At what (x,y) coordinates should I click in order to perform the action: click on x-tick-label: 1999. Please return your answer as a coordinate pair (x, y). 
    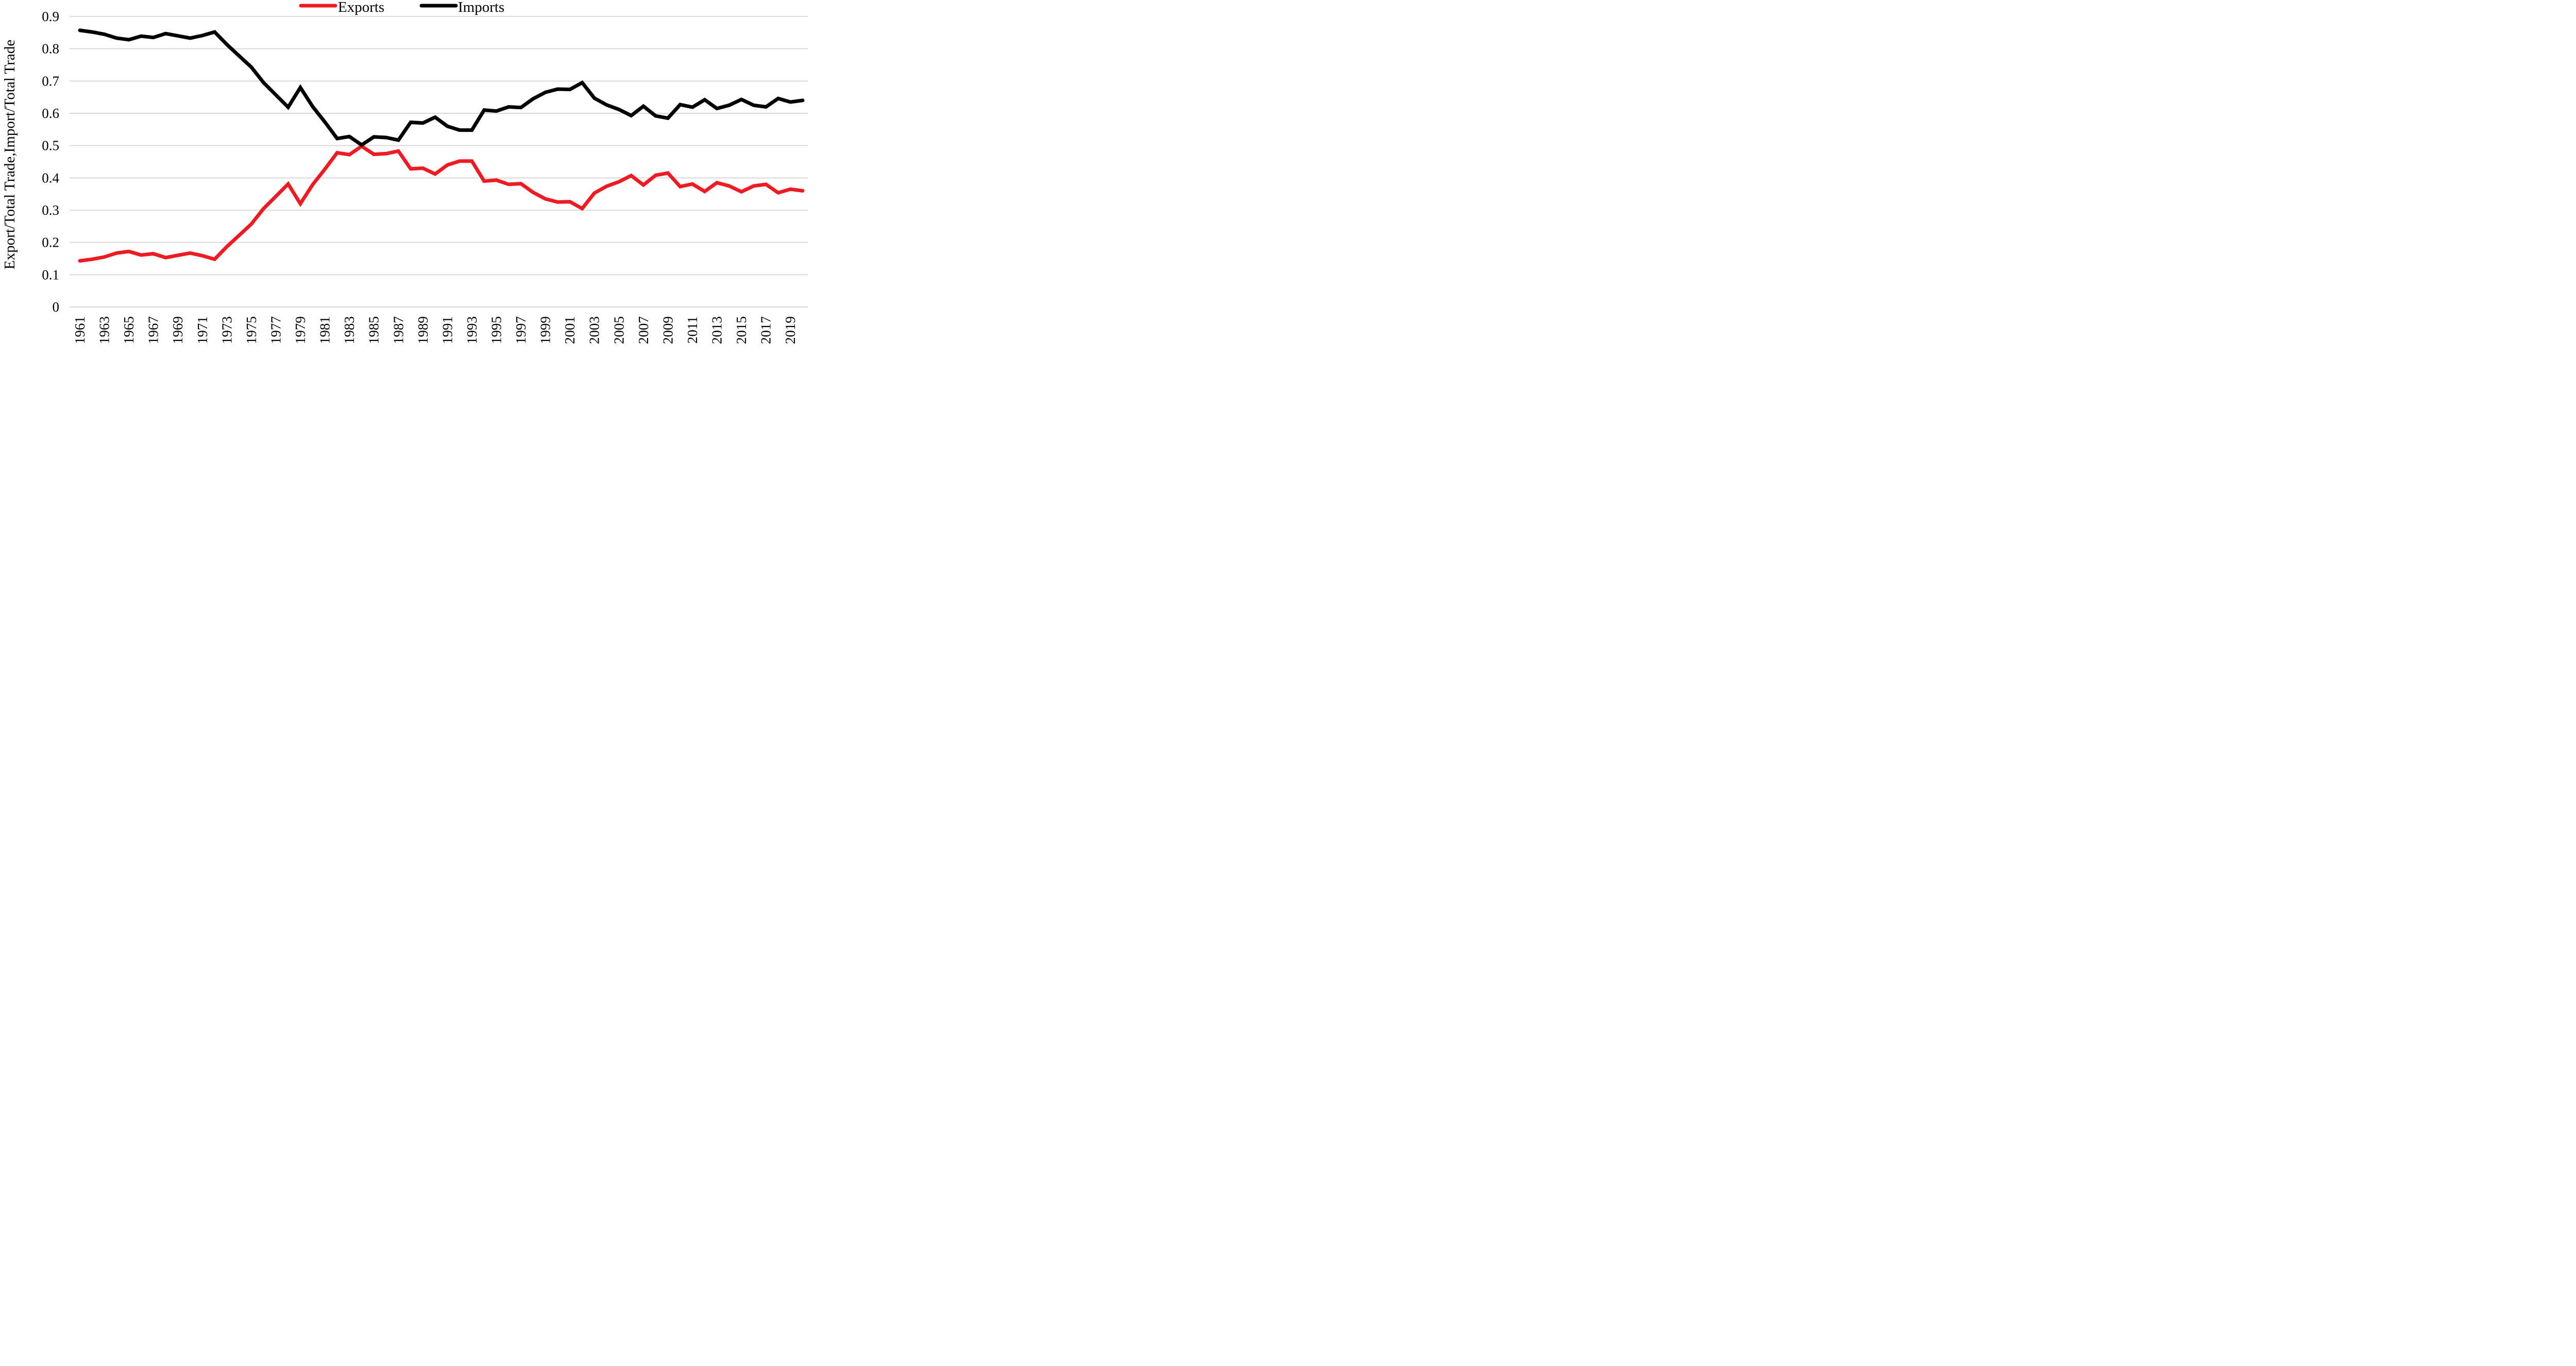
    Looking at the image, I should click on (545, 330).